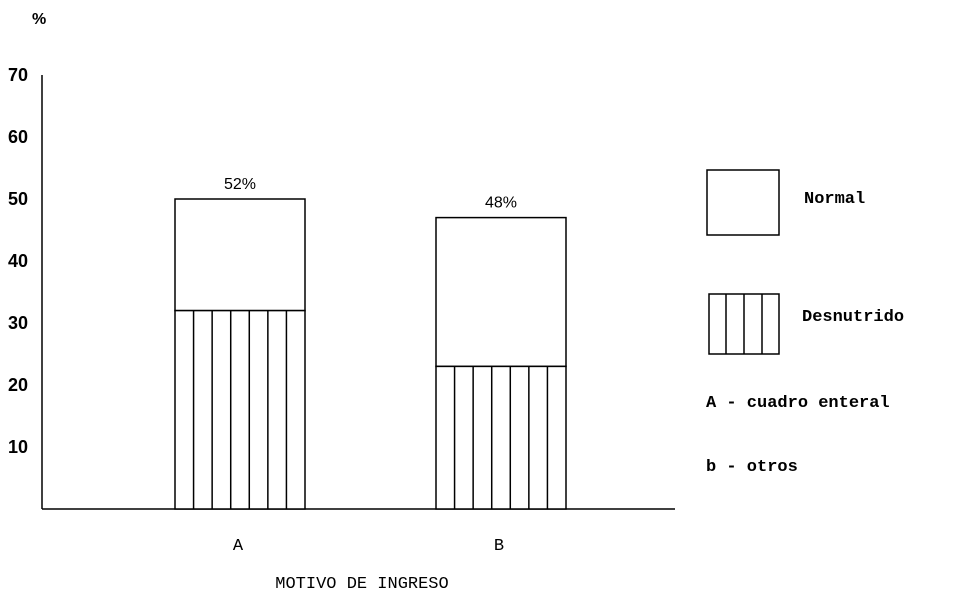 The height and width of the screenshot is (596, 963). What do you see at coordinates (798, 403) in the screenshot?
I see `legend-note-a: A - cuadro enteral` at bounding box center [798, 403].